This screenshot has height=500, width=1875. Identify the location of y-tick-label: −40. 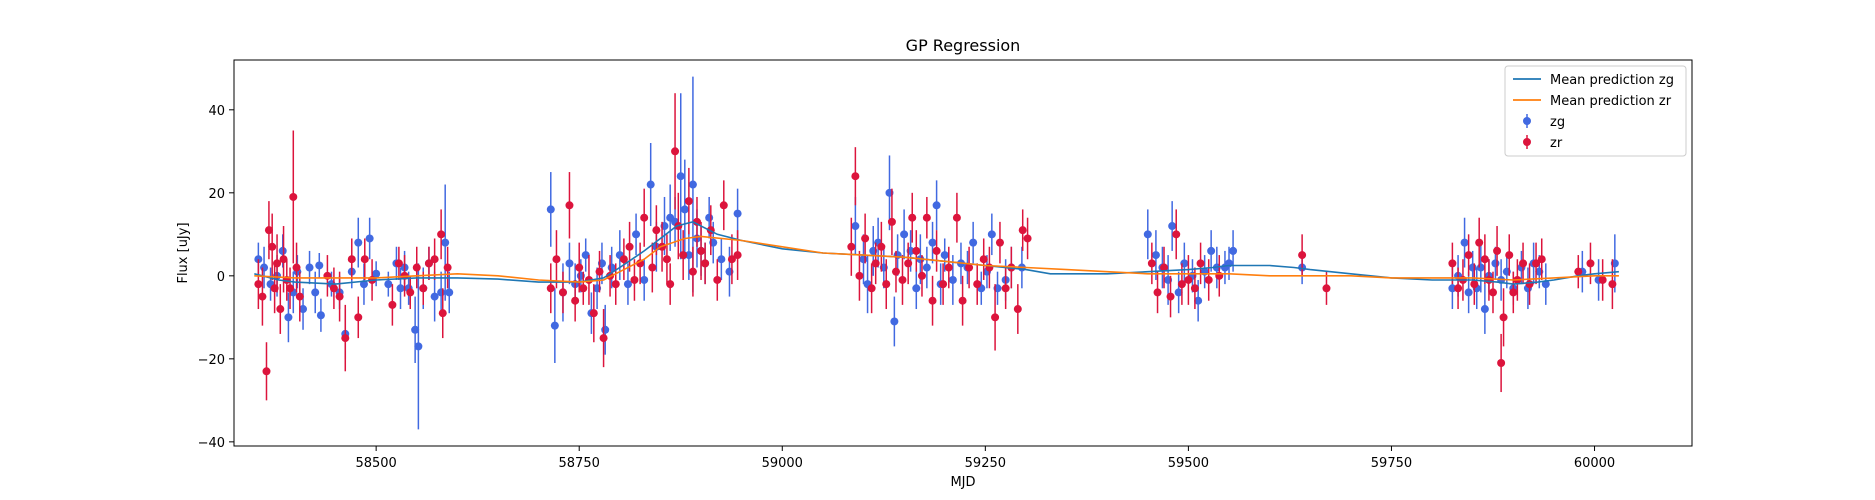
(211, 443).